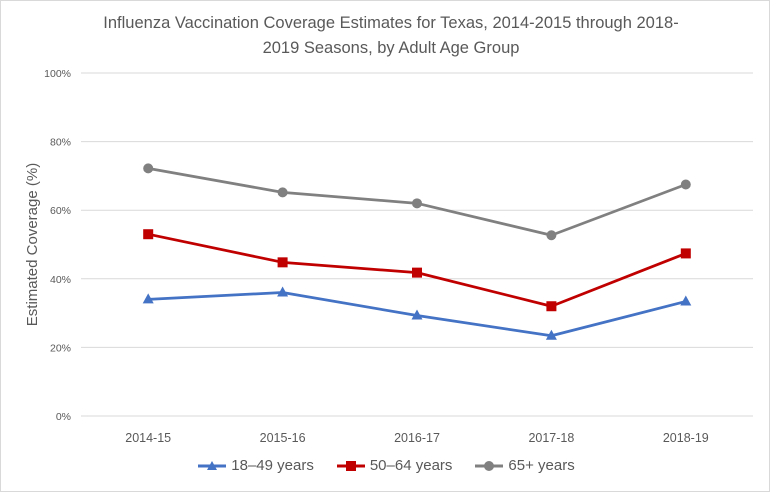 The height and width of the screenshot is (492, 770). Describe the element at coordinates (60, 348) in the screenshot. I see `y-tick-label: 20%` at that location.